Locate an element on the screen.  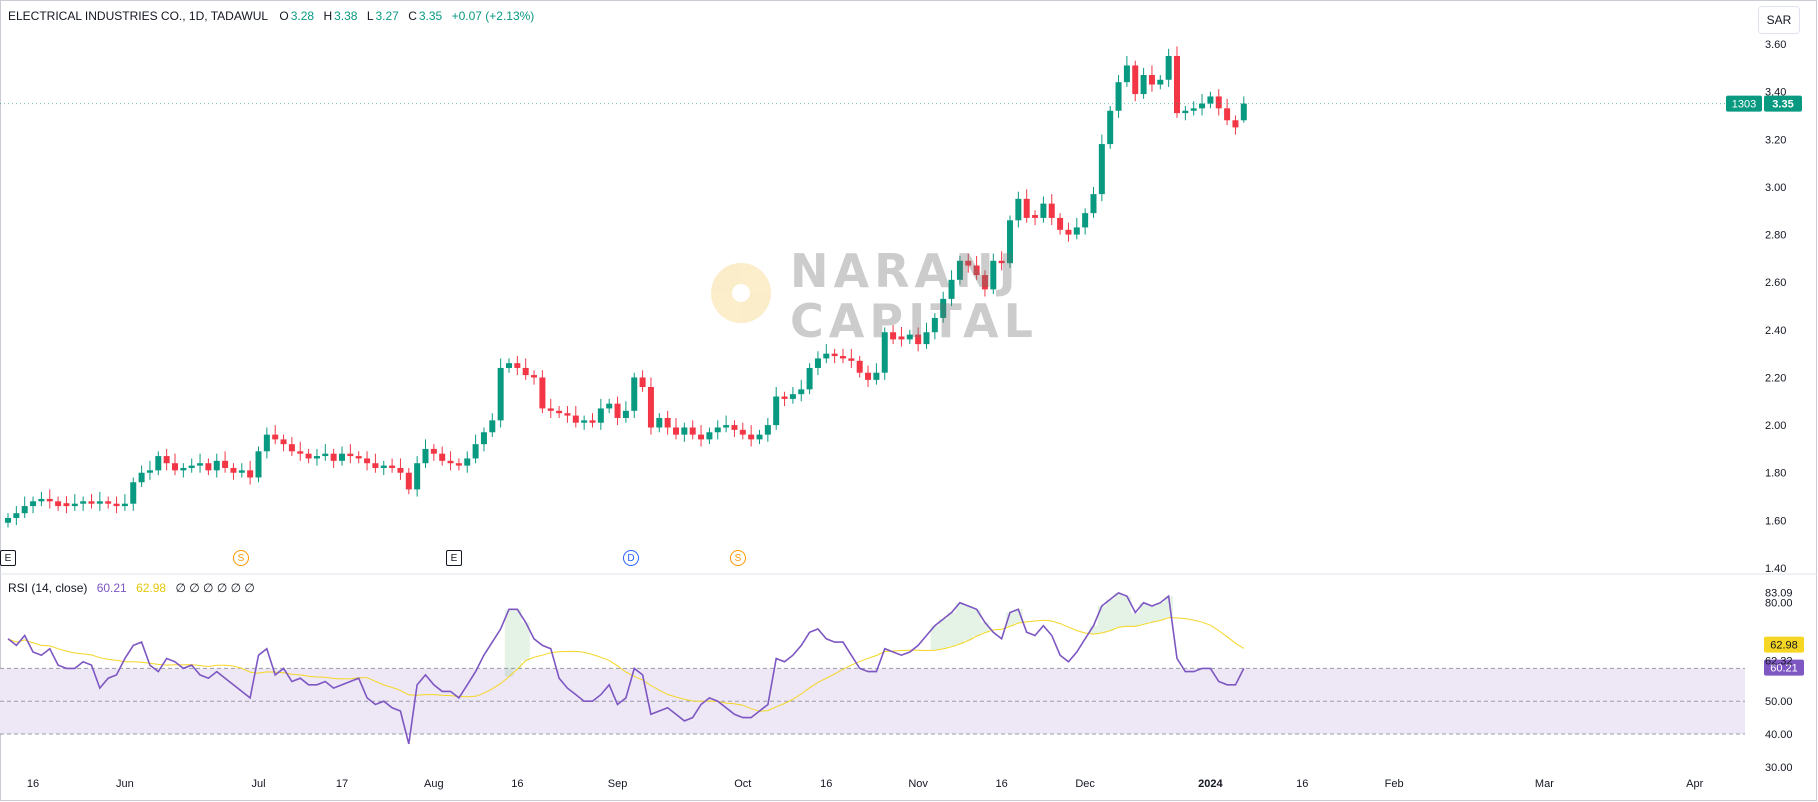
rsi-line is located at coordinates (626, 668).